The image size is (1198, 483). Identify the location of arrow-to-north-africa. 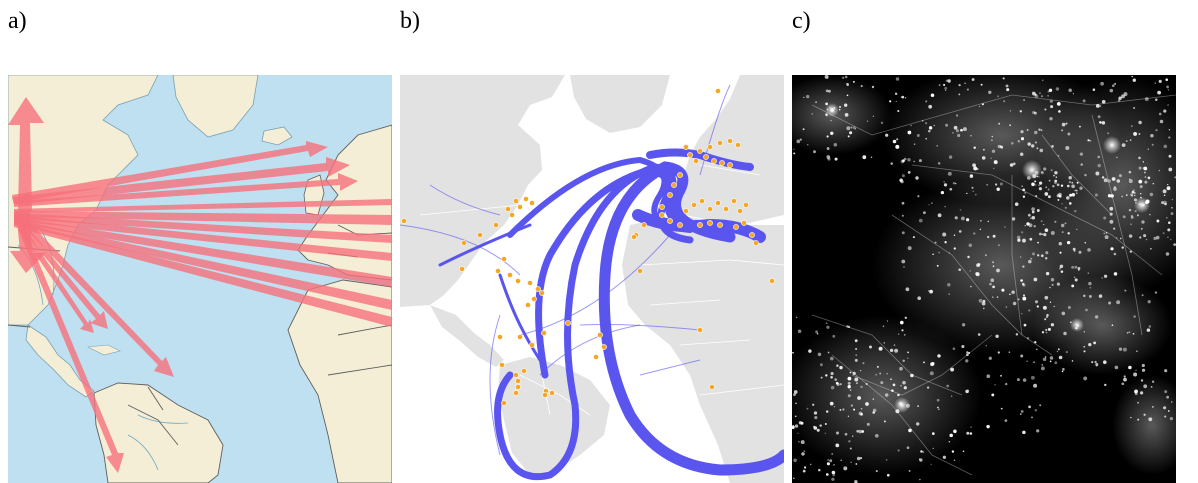
(203, 252).